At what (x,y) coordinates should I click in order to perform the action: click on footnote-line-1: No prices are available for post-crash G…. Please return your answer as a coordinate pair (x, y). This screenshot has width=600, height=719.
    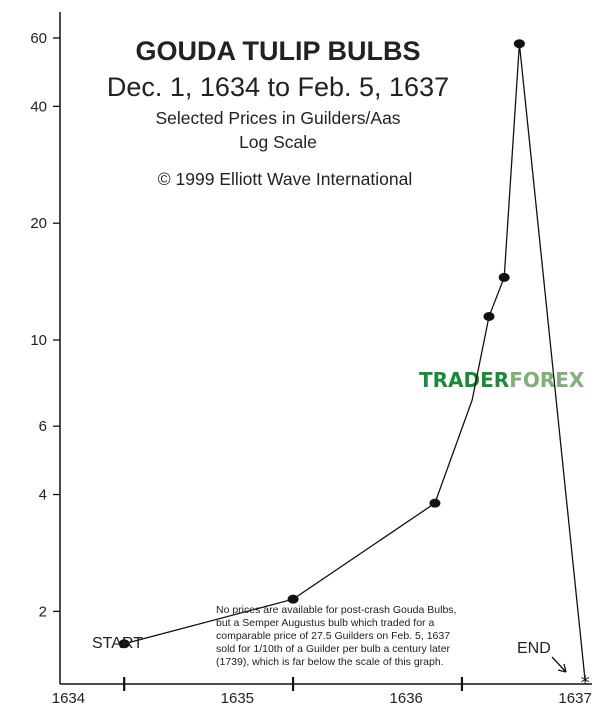
    Looking at the image, I should click on (336, 610).